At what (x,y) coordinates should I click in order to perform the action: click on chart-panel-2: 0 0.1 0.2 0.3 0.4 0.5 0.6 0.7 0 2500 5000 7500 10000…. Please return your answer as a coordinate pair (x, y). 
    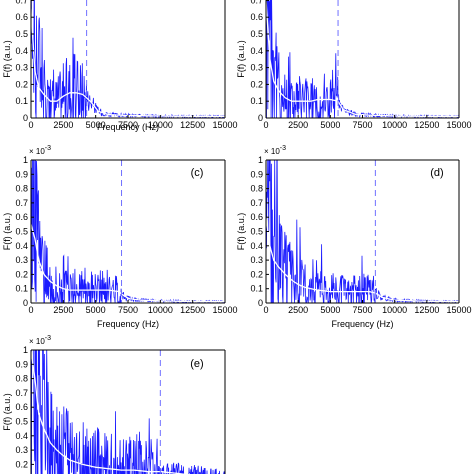
    Looking at the image, I should click on (354, 65).